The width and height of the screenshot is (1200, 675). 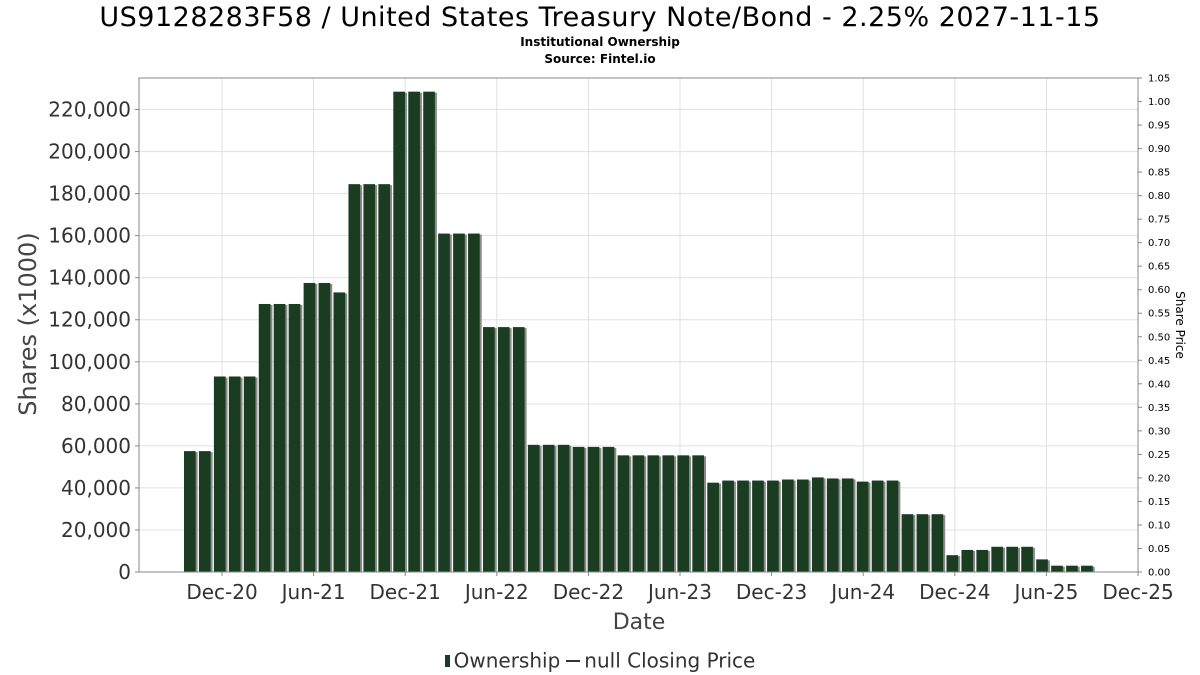 I want to click on y-tick-label: 60,000, so click(x=96, y=446).